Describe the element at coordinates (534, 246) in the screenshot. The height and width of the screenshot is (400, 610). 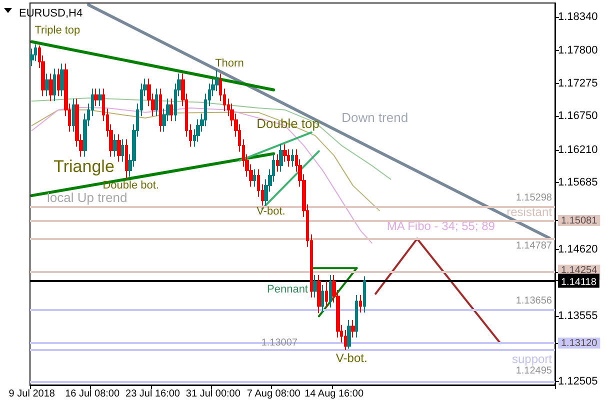
I see `annotation: 1.14787` at that location.